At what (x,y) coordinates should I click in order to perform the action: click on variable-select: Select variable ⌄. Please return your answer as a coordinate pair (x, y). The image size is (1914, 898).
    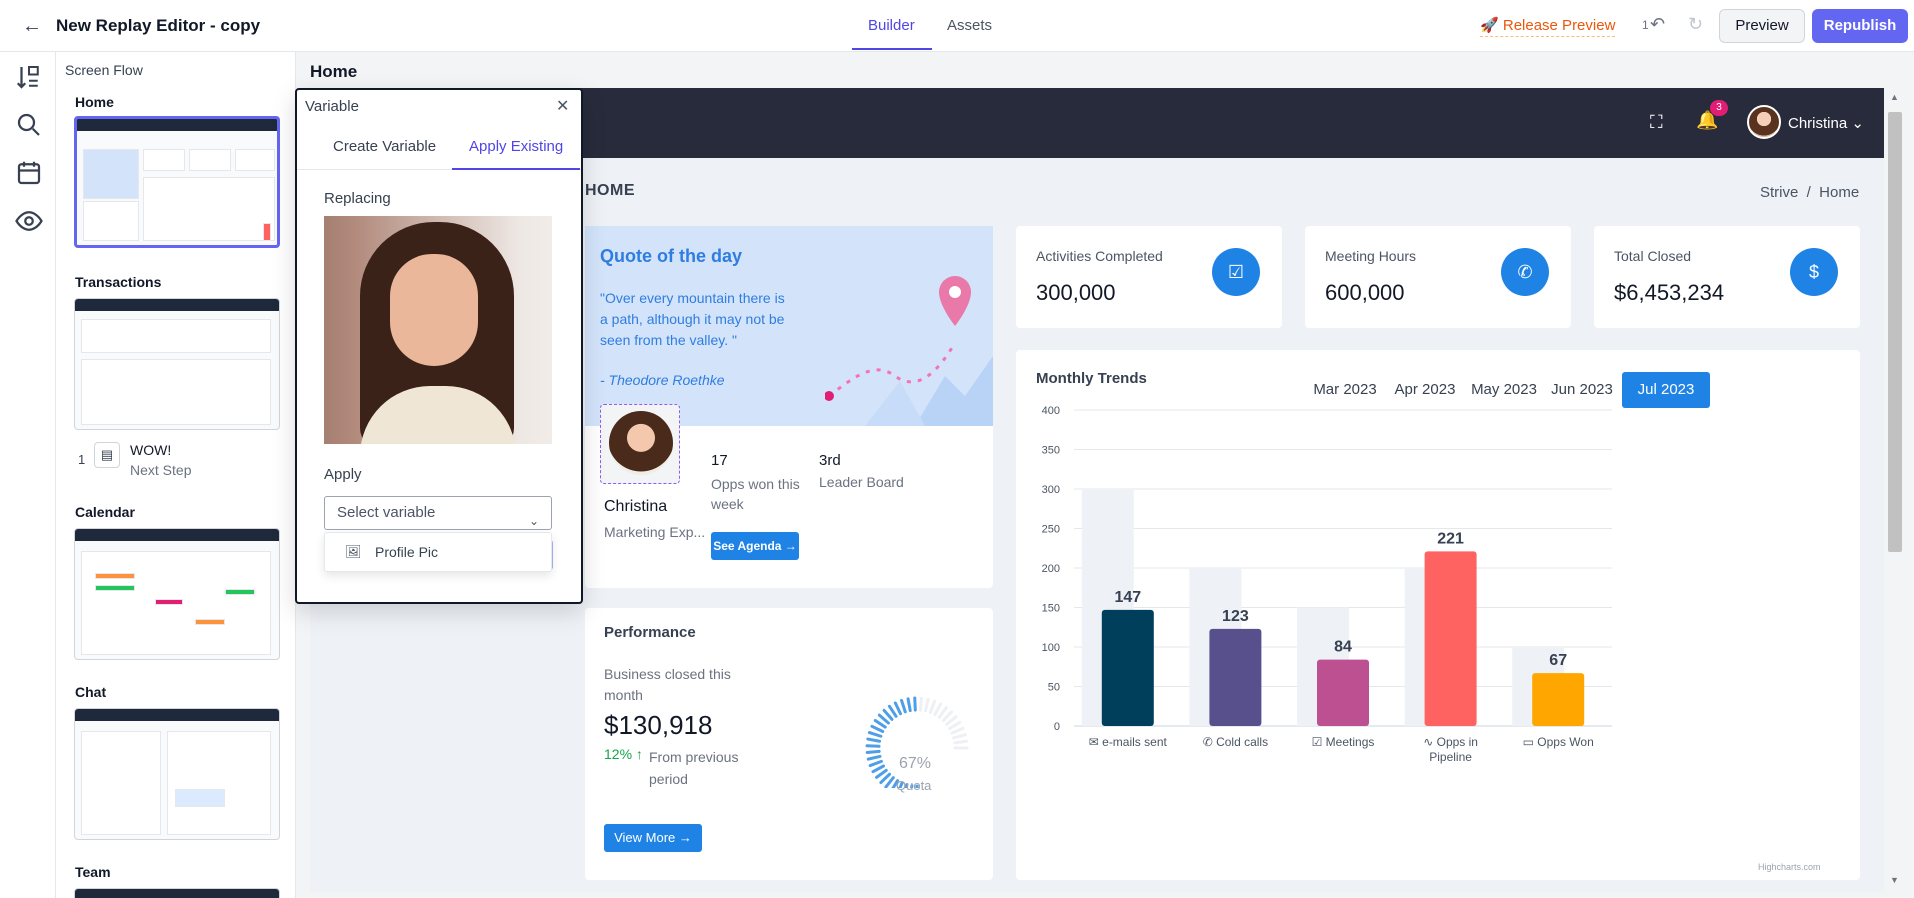
    Looking at the image, I should click on (438, 513).